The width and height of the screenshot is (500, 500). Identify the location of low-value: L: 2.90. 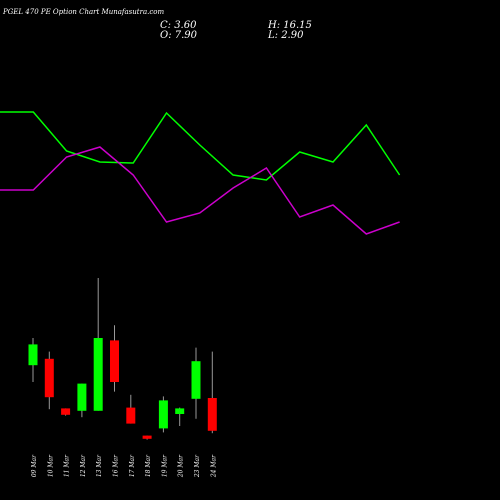
(286, 35).